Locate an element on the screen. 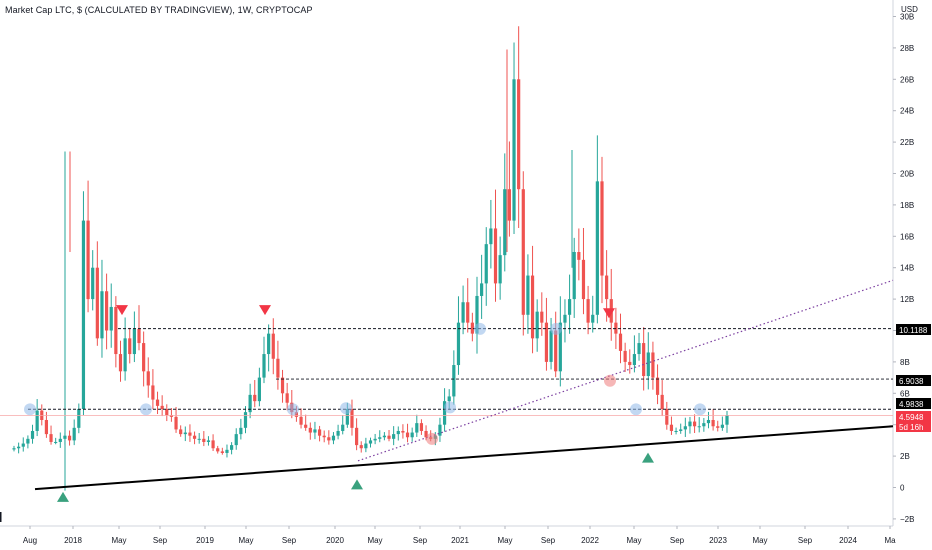  x-tick-label: 2019 is located at coordinates (205, 540).